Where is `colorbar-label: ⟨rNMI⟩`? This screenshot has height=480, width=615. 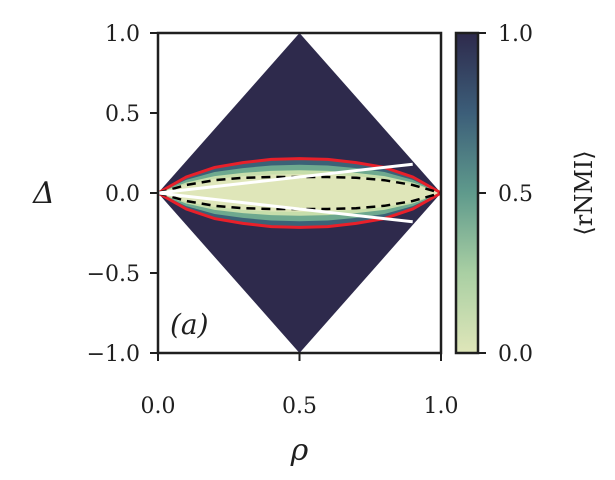 colorbar-label: ⟨rNMI⟩ is located at coordinates (584, 192).